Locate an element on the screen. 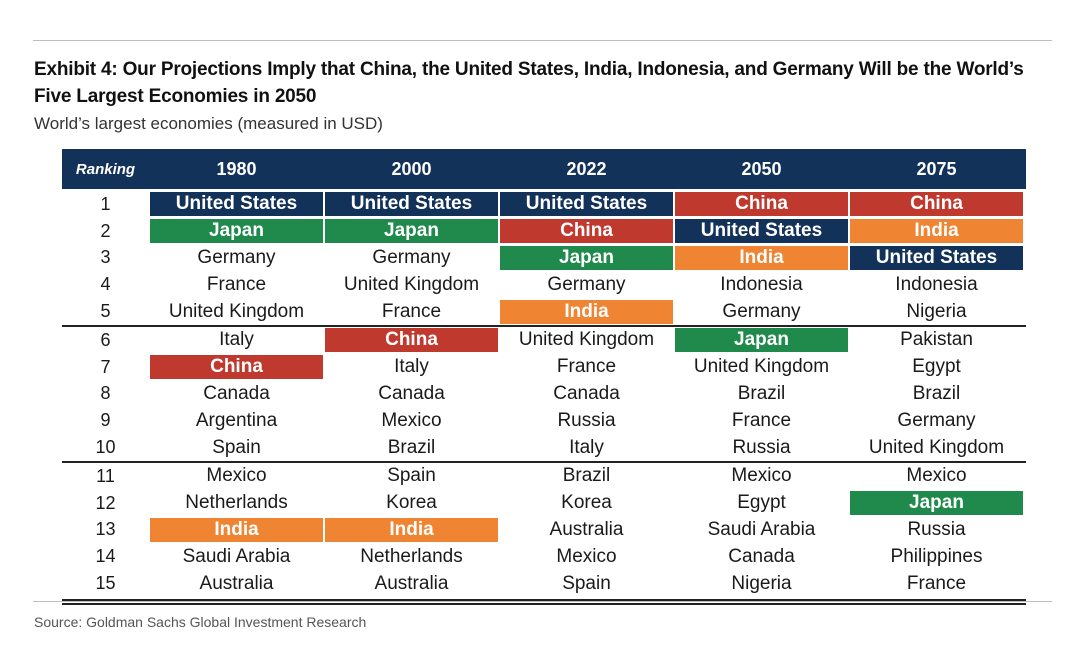 The width and height of the screenshot is (1080, 670). table-row: 8 Canada Canada Canada Brazil Brazil is located at coordinates (544, 394).